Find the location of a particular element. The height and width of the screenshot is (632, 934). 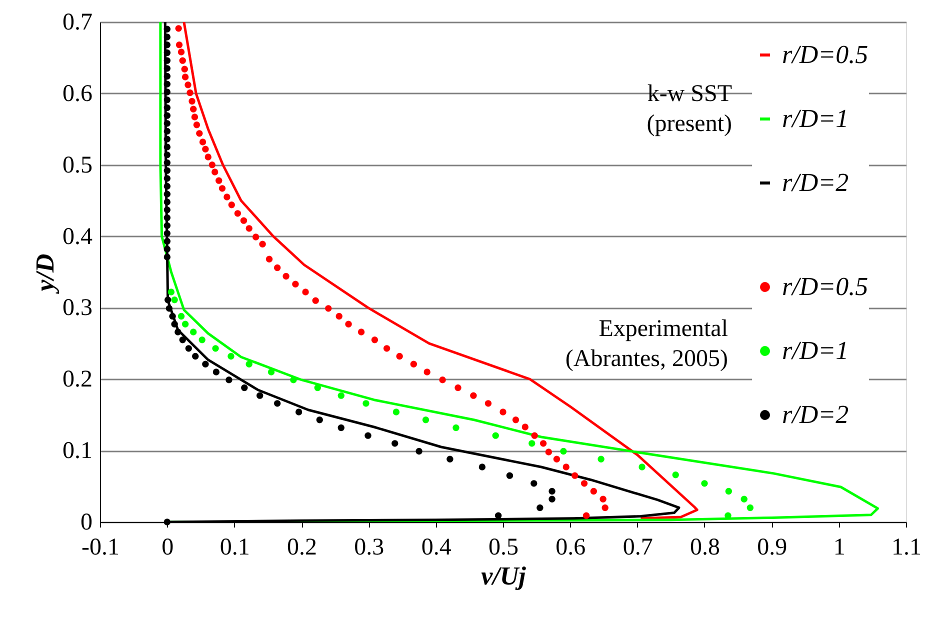

y-tick-label: 0.3 is located at coordinates (77, 308).